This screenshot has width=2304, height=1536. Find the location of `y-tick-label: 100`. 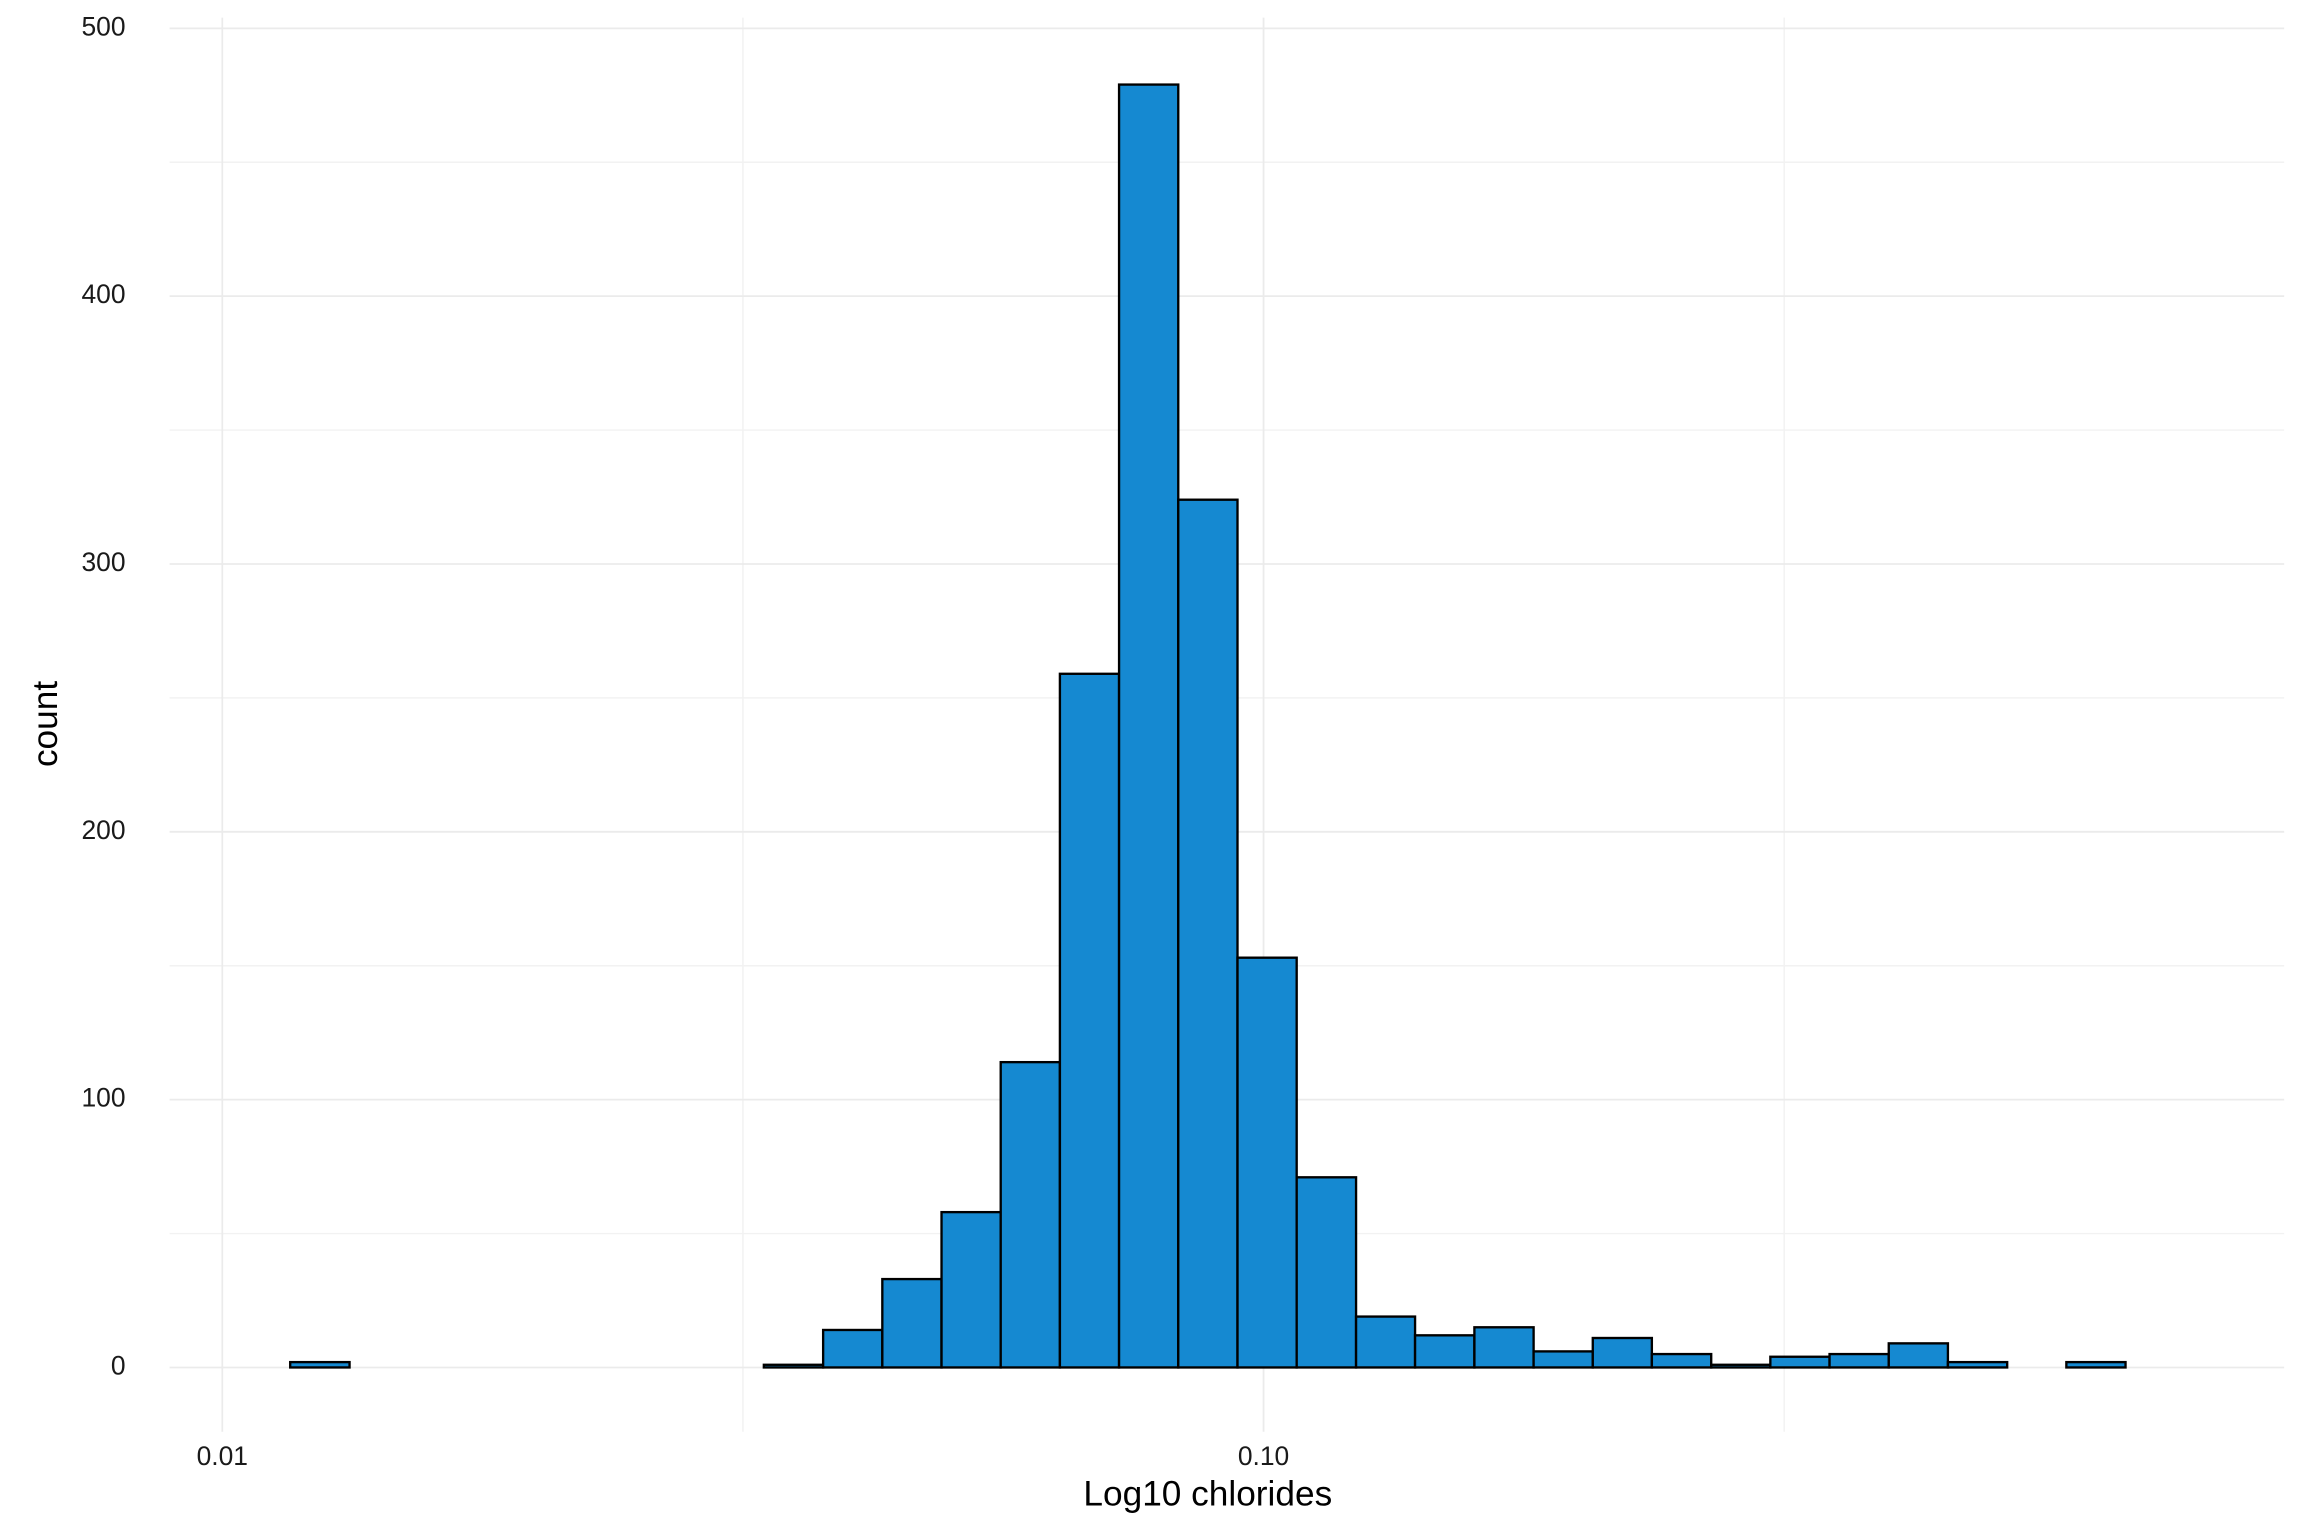

y-tick-label: 100 is located at coordinates (103, 1098).